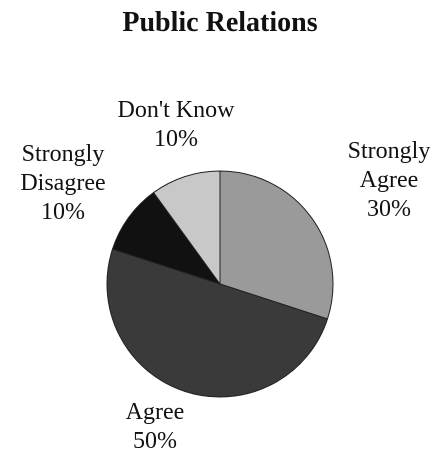 This screenshot has width=440, height=474. What do you see at coordinates (155, 412) in the screenshot?
I see `slice-label-agree-text: Agree` at bounding box center [155, 412].